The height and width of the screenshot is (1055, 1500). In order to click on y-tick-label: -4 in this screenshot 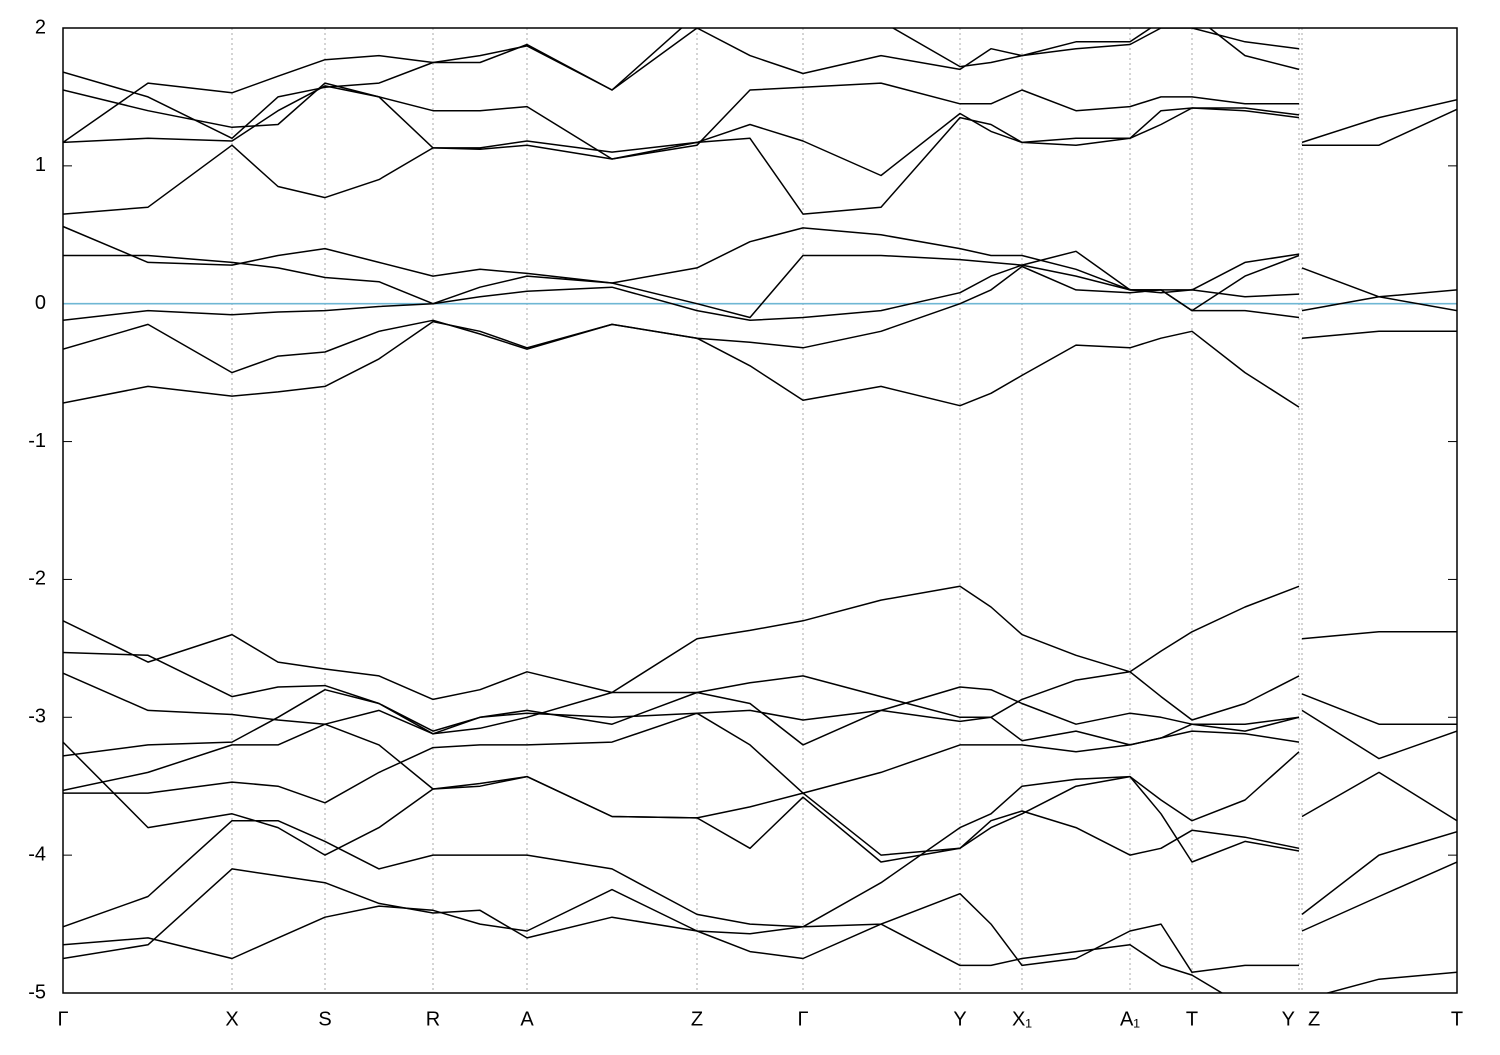, I will do `click(37, 854)`.